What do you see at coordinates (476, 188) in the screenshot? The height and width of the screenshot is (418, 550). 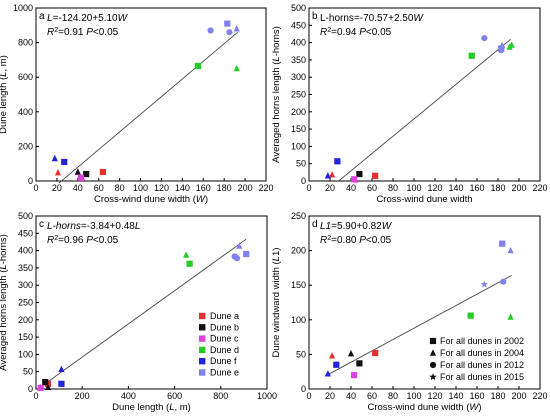 I see `panel-b-x-tick-label: 160` at bounding box center [476, 188].